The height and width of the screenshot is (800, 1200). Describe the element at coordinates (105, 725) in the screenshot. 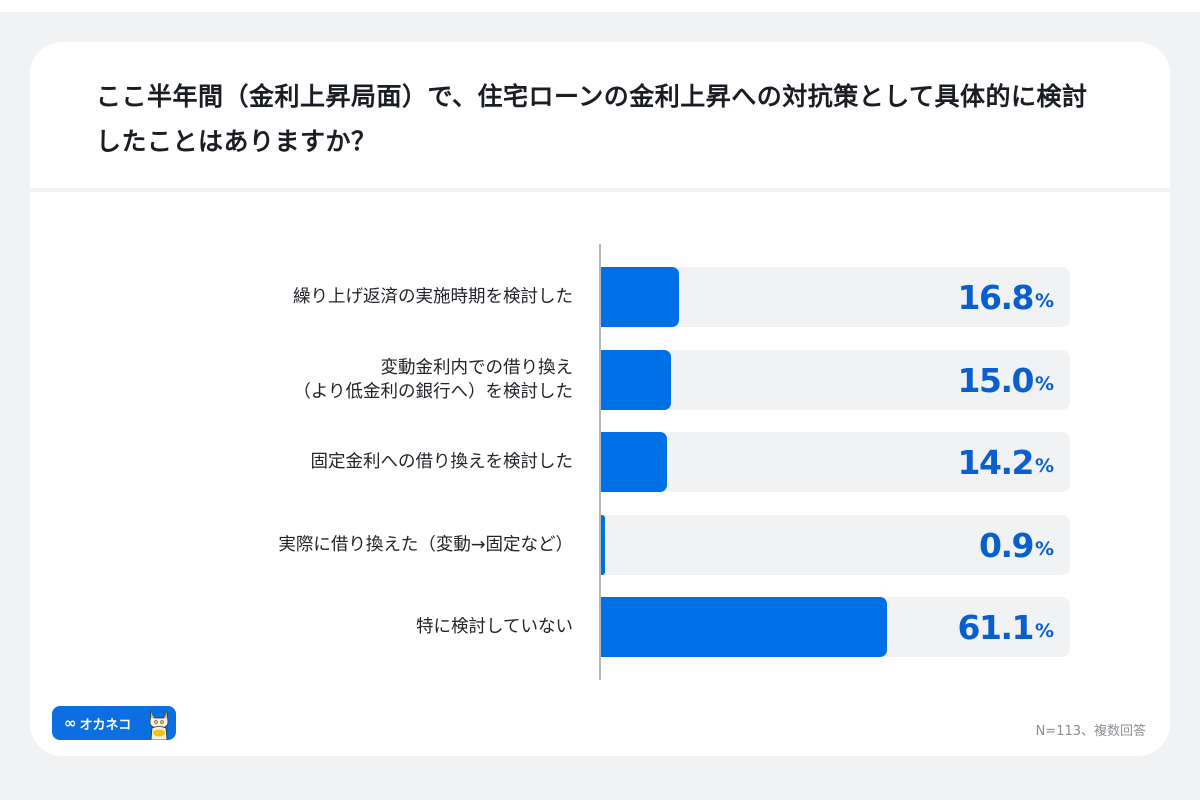

I see `logo-text: オカネコ` at that location.